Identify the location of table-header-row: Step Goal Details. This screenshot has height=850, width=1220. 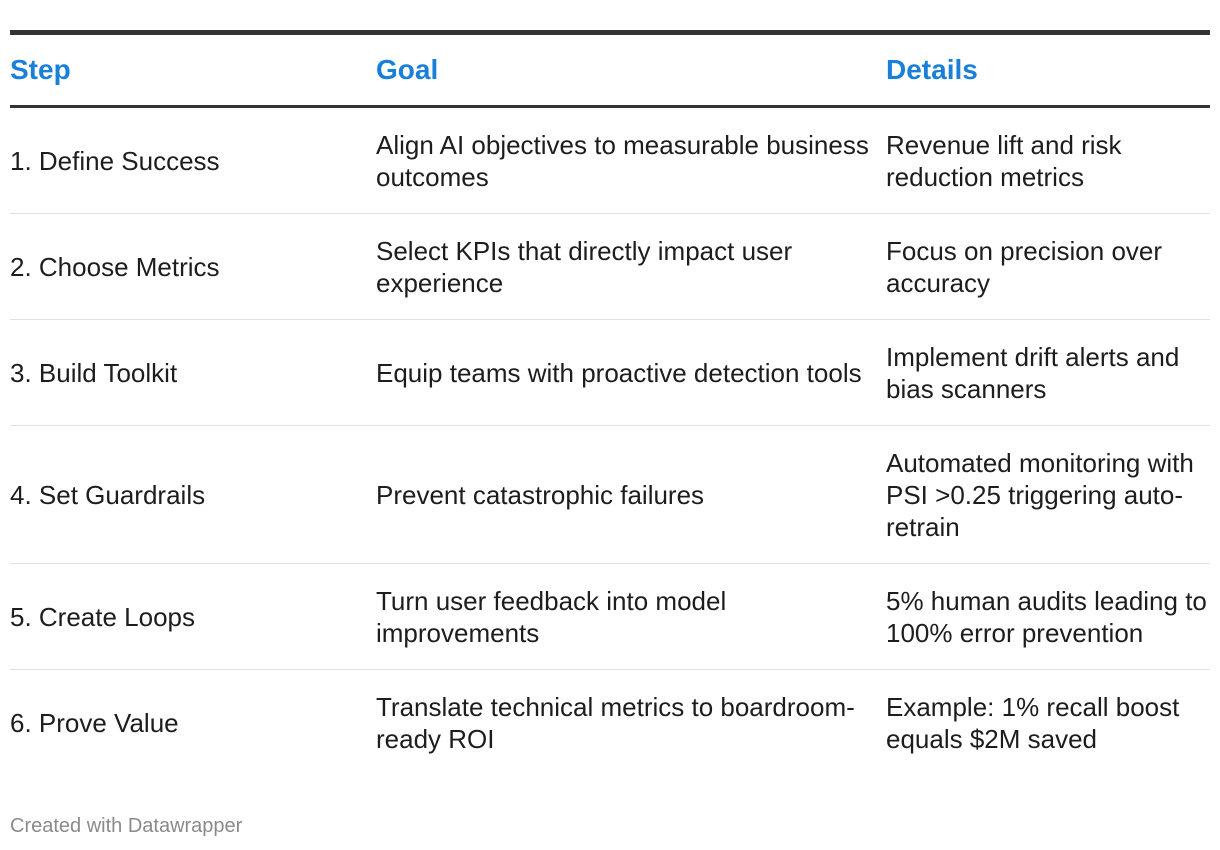
(610, 71).